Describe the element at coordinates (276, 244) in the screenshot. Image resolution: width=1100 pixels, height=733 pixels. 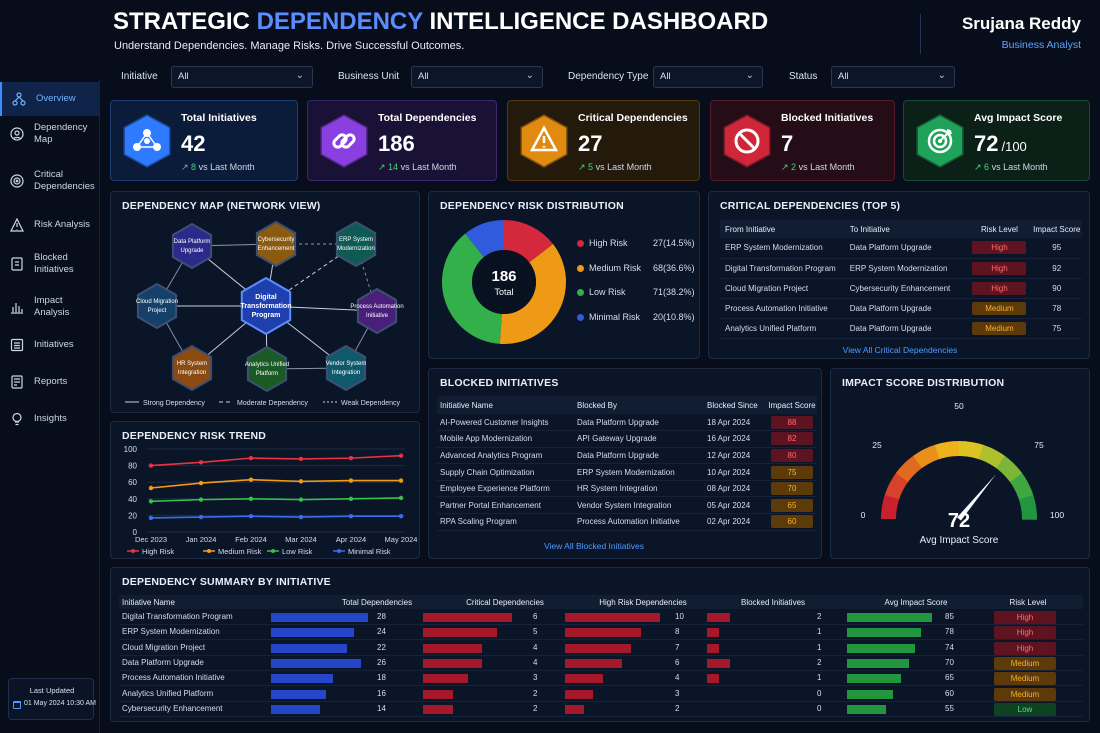
I see `map-node-cybersecurity-enhancement` at that location.